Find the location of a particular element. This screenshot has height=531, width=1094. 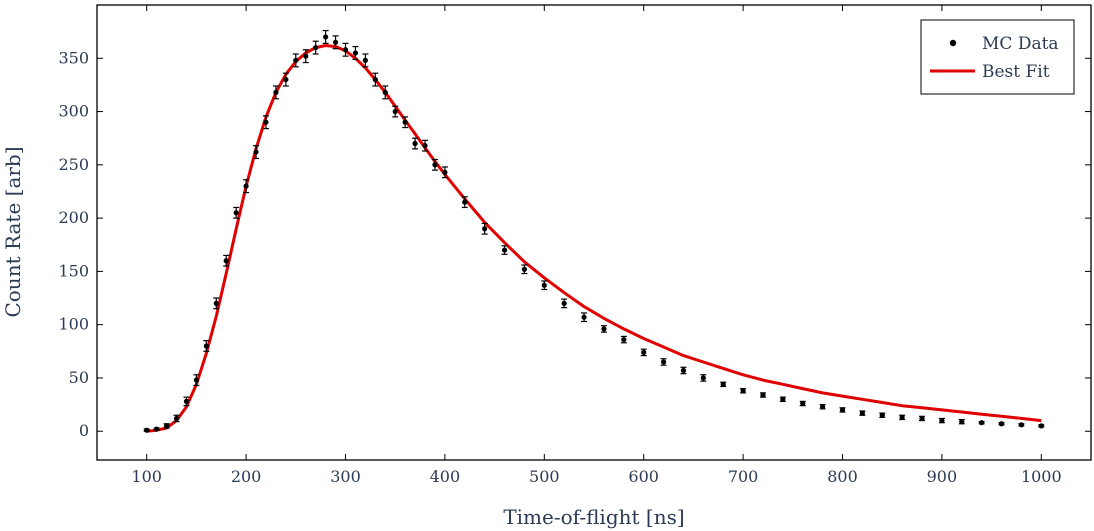

y-tick-label: 0 is located at coordinates (84, 430).